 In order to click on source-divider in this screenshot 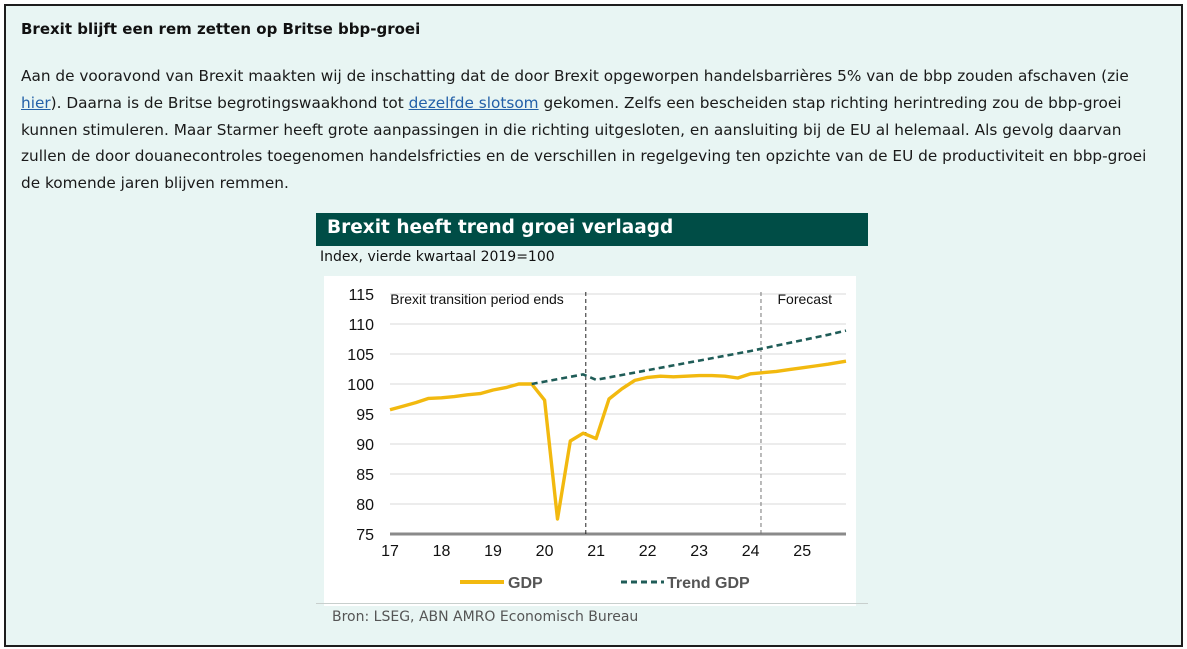, I will do `click(592, 603)`.